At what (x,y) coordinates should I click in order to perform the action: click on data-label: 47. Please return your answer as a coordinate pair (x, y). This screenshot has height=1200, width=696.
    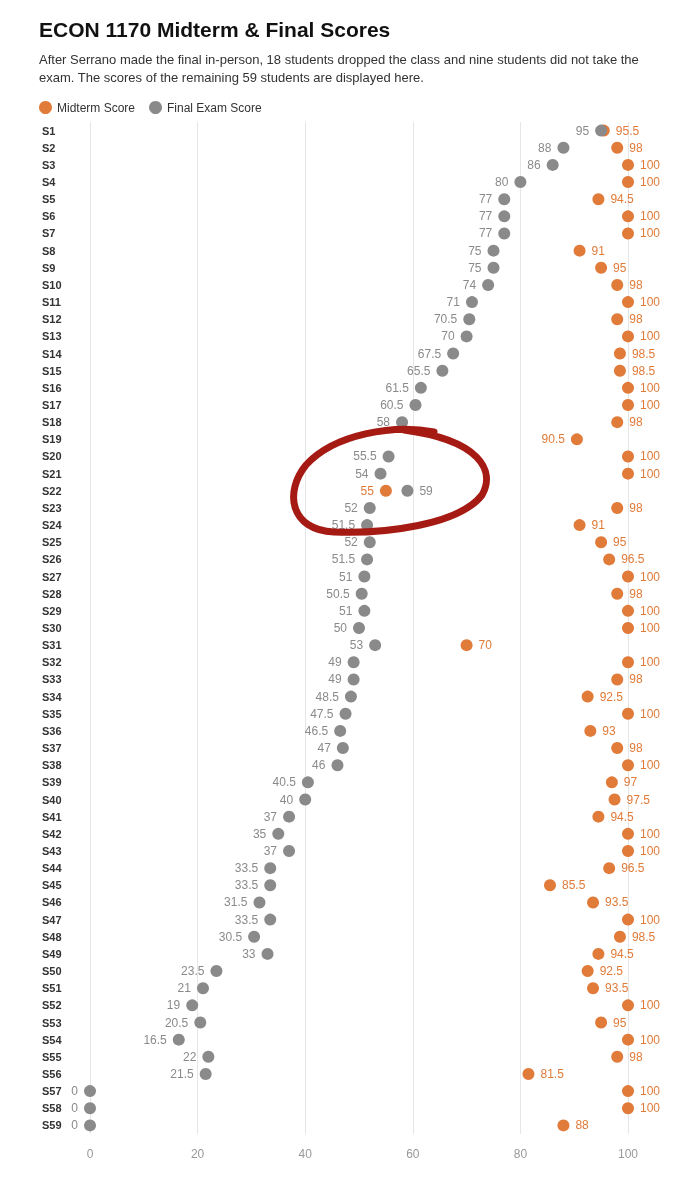
    Looking at the image, I should click on (324, 748).